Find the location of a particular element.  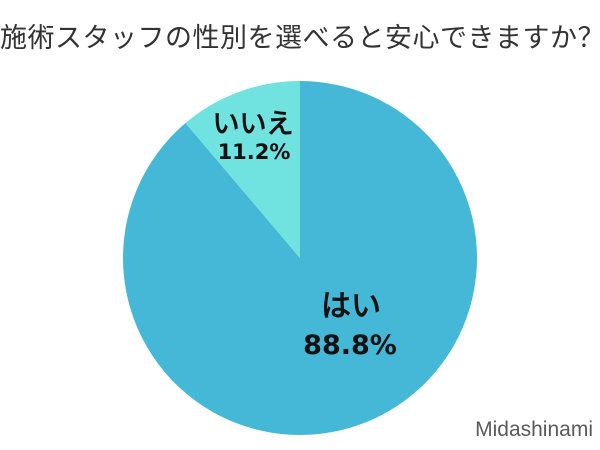

watermark-text: Midashinami is located at coordinates (534, 429).